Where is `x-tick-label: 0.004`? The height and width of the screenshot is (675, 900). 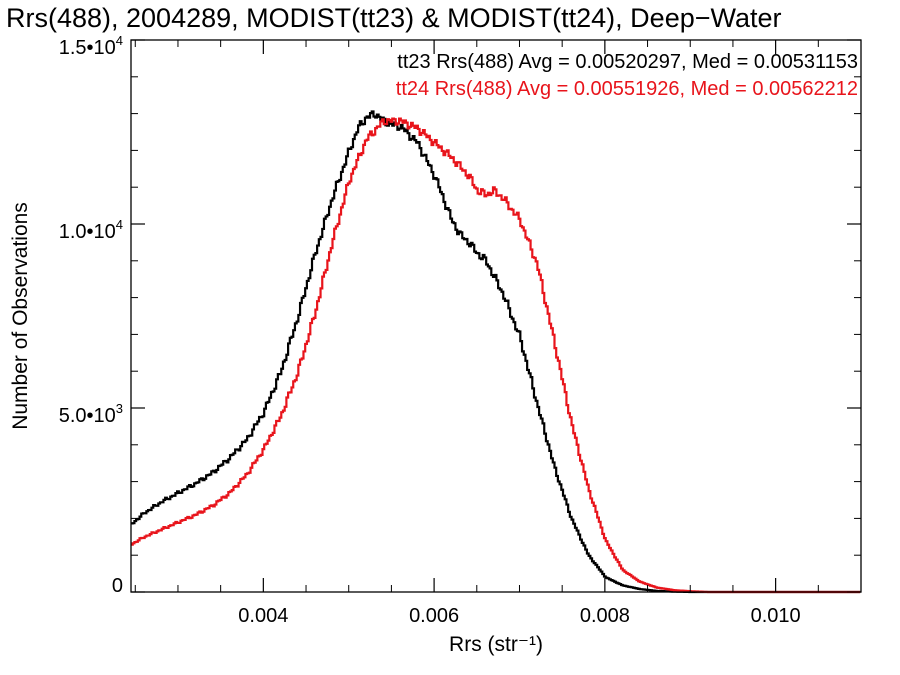 x-tick-label: 0.004 is located at coordinates (263, 616).